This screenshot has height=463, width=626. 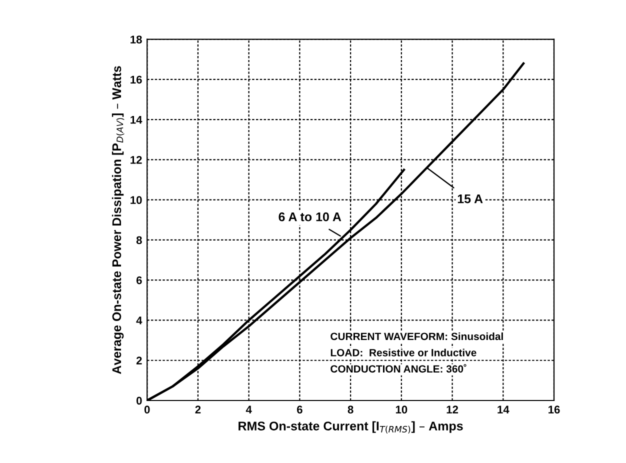 What do you see at coordinates (249, 410) in the screenshot?
I see `x-tick-label: 4` at bounding box center [249, 410].